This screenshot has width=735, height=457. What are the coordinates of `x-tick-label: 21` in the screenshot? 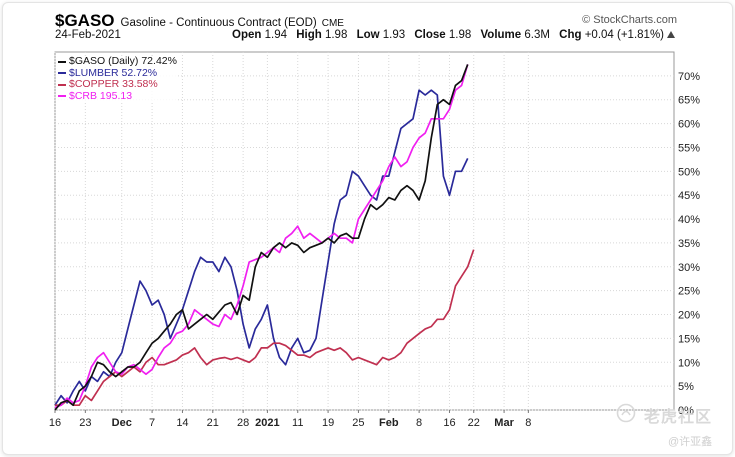 It's located at (213, 423).